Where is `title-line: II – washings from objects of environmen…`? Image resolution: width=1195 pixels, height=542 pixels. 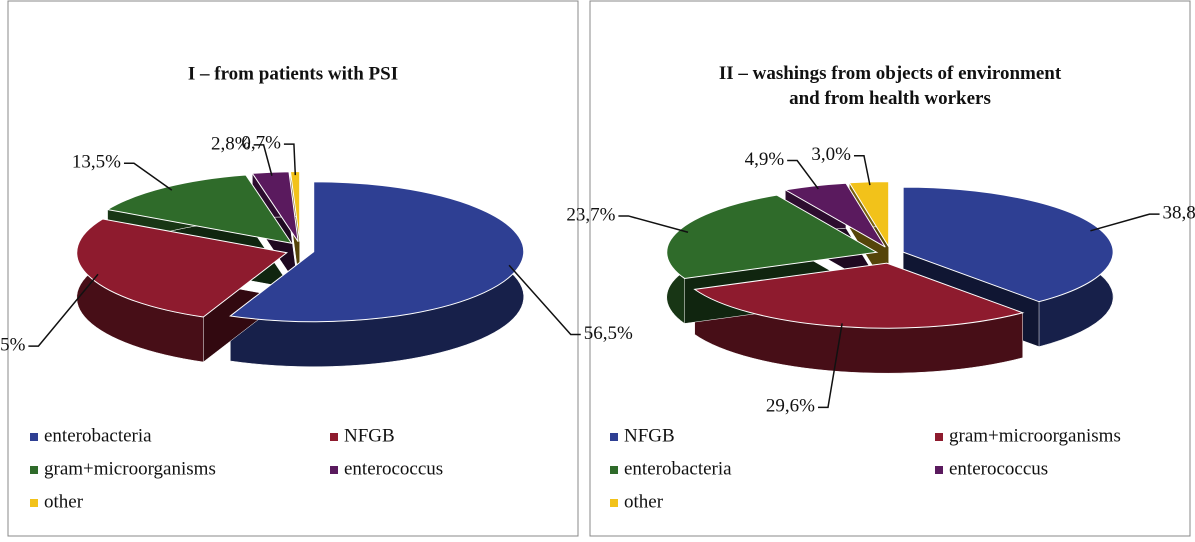 title-line: II – washings from objects of environmen… is located at coordinates (890, 73).